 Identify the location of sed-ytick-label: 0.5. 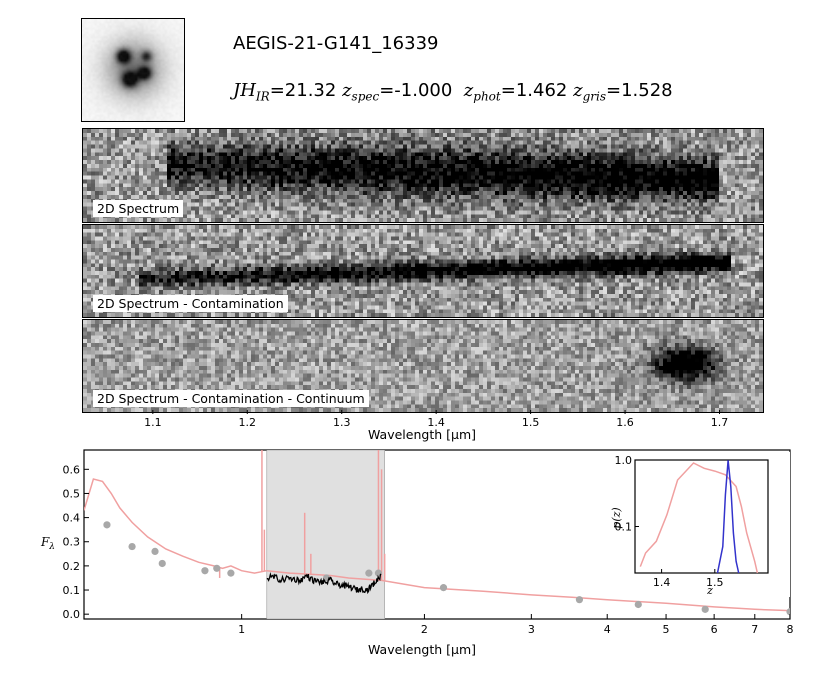
(72, 493).